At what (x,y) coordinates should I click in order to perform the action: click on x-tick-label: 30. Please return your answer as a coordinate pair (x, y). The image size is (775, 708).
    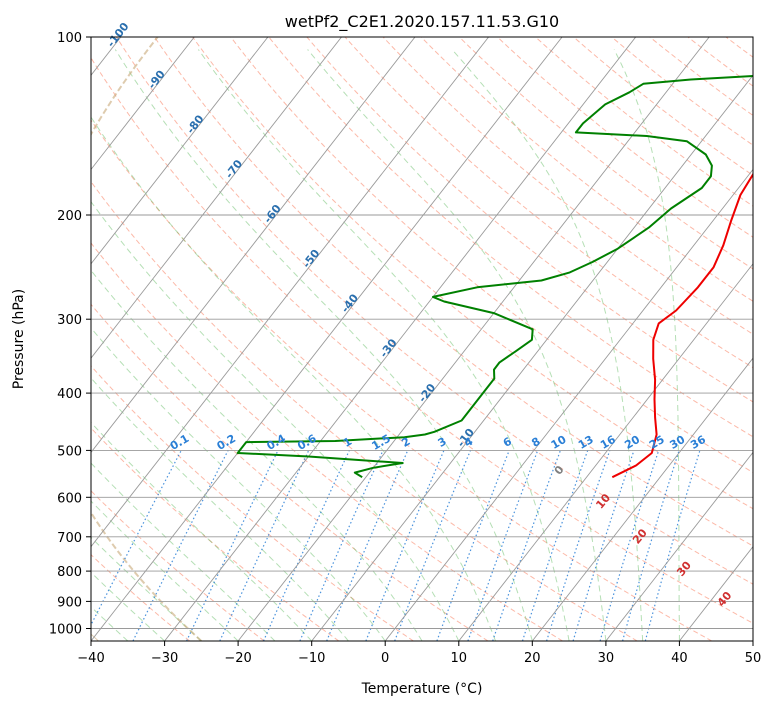
    Looking at the image, I should click on (606, 658).